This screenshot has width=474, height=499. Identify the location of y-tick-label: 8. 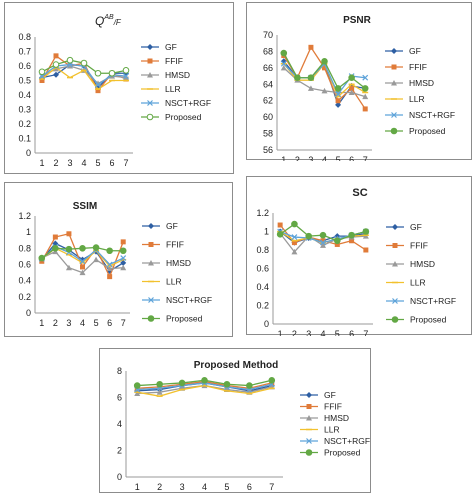
(119, 371).